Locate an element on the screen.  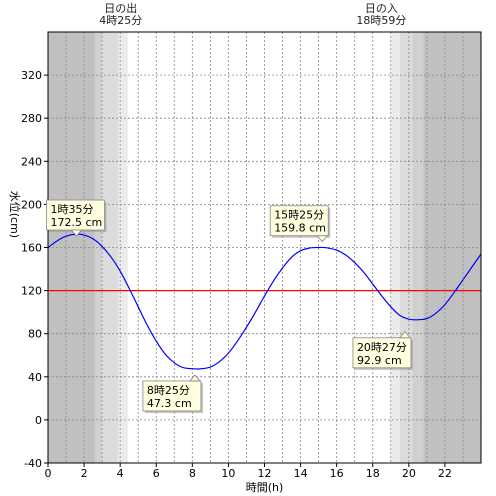
annotation-time: 20時27分 is located at coordinates (382, 347).